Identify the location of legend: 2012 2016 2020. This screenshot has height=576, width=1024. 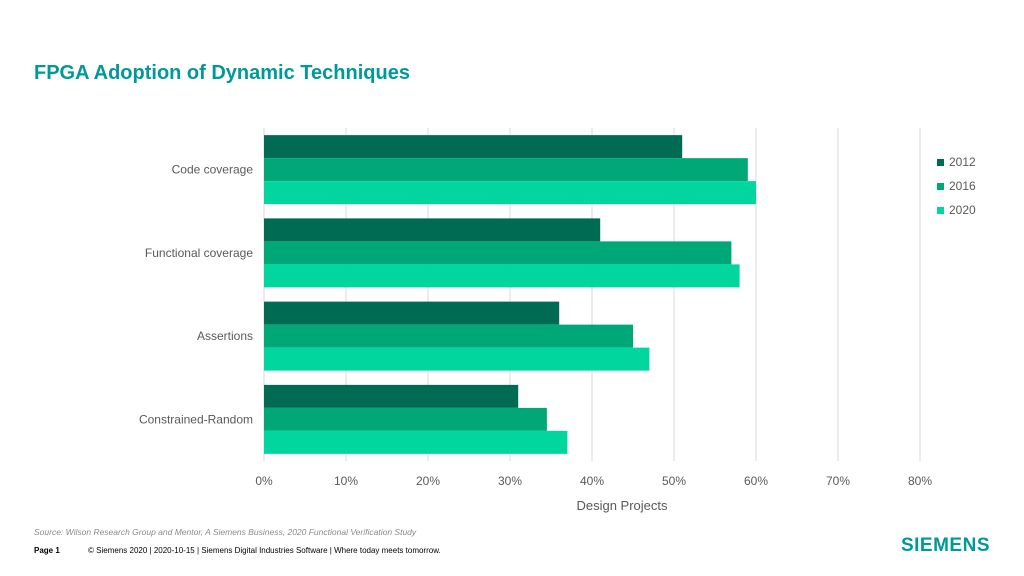
(956, 186).